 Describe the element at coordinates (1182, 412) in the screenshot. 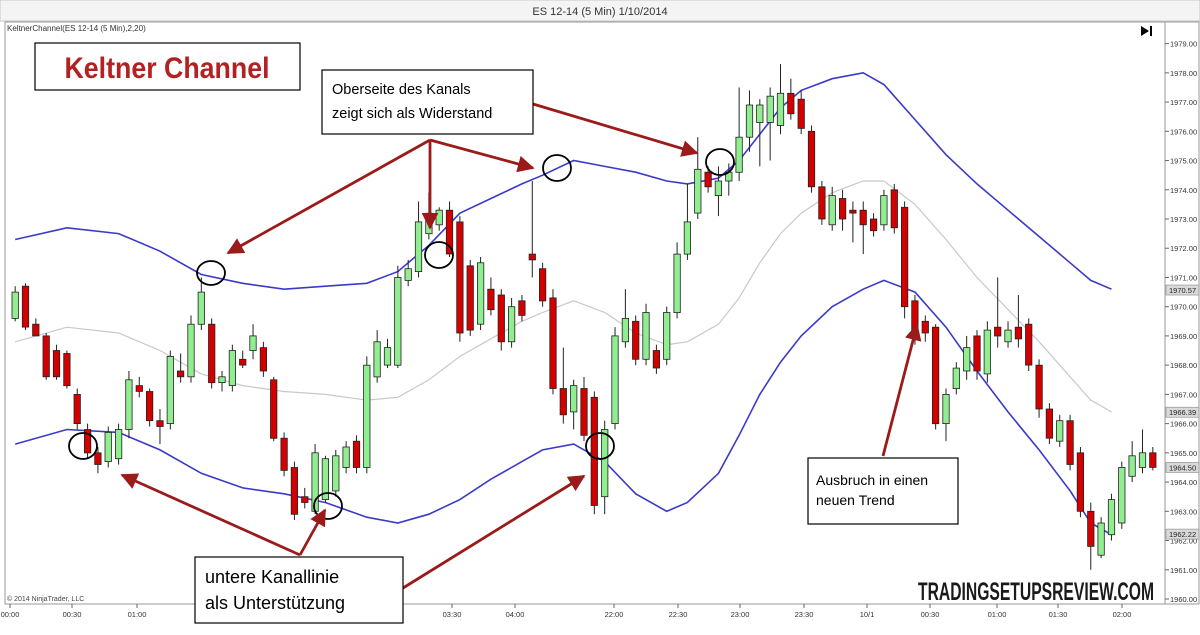

I see `price-marker: 1966.39` at that location.